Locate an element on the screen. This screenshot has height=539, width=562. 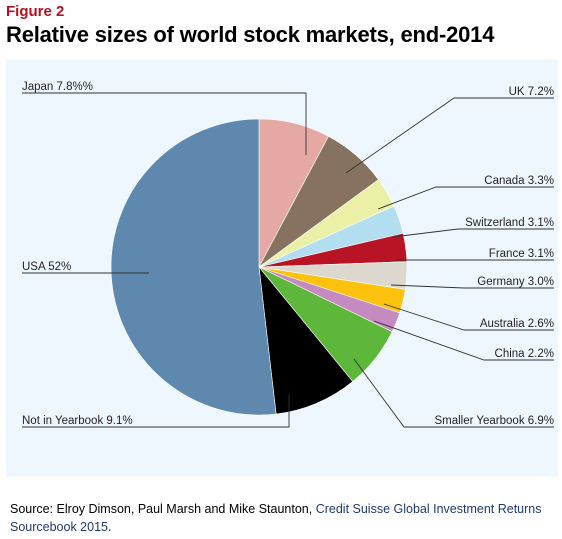
slice-label-canada: Canada 3.3% is located at coordinates (519, 181).